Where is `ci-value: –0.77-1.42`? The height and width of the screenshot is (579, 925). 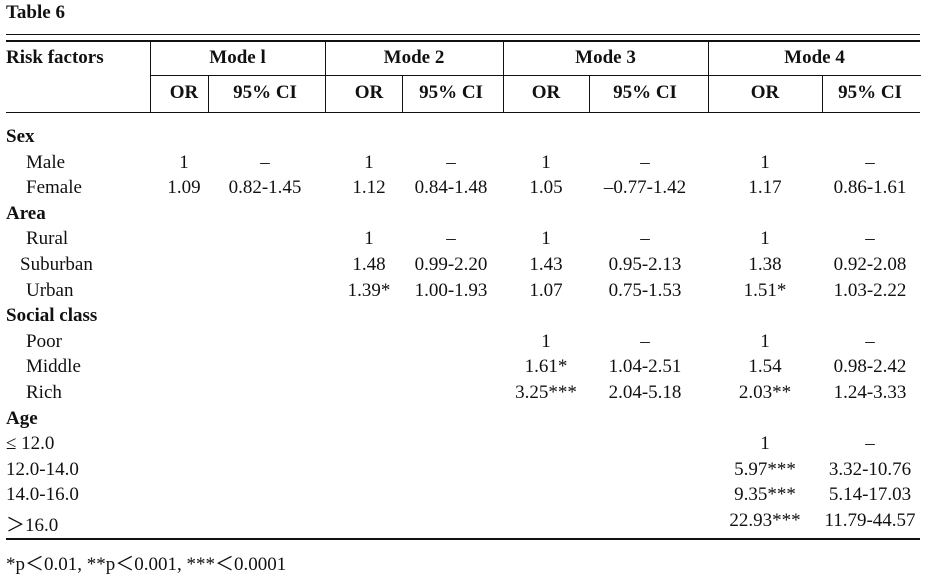 ci-value: –0.77-1.42 is located at coordinates (645, 188).